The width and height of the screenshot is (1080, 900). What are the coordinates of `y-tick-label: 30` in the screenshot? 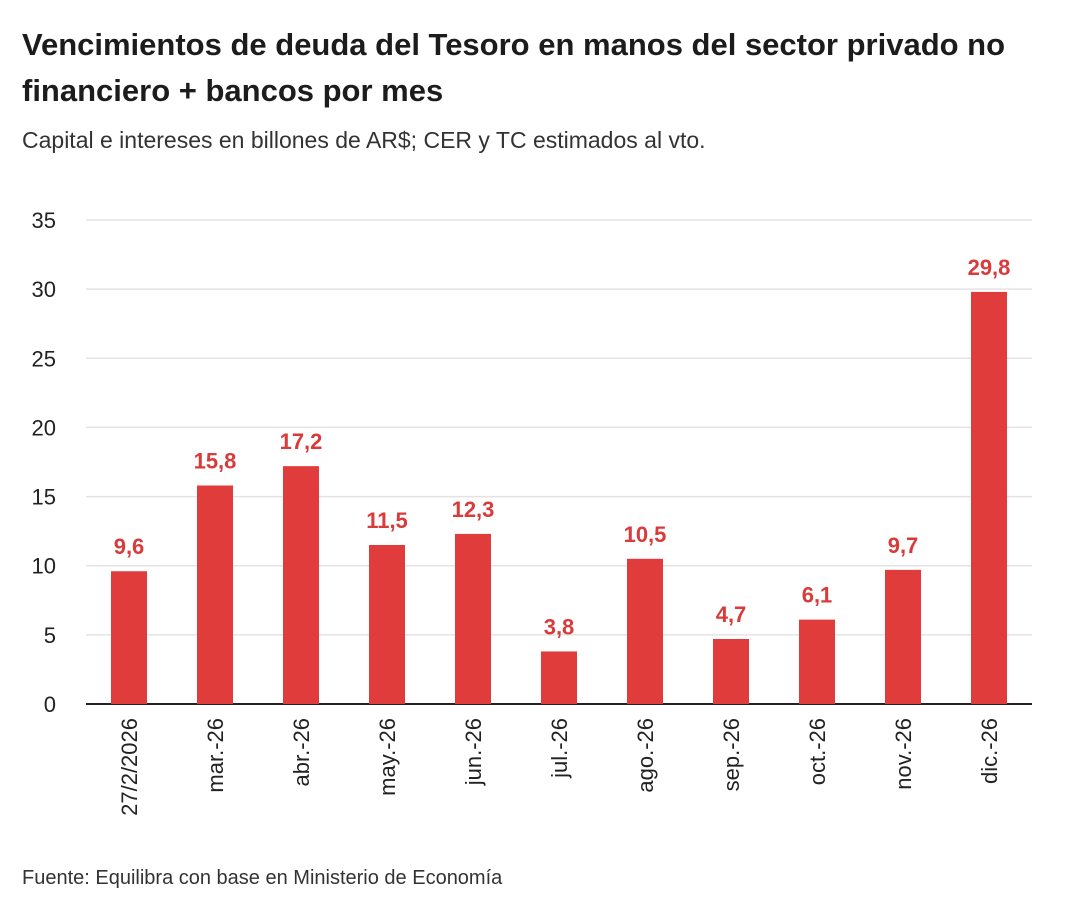 It's located at (44, 289).